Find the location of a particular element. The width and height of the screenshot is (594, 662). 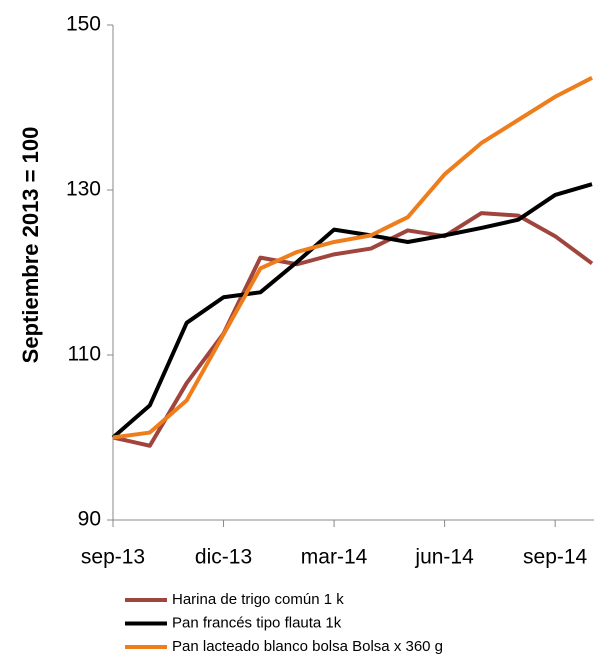

legend-label: Pan francés tipo flauta 1k is located at coordinates (257, 622).